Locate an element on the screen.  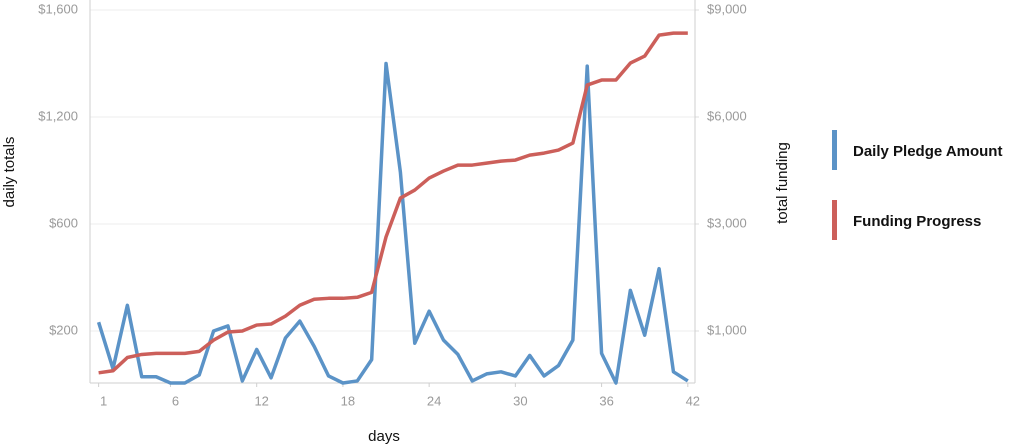
x-tick-label: 24 is located at coordinates (434, 400).